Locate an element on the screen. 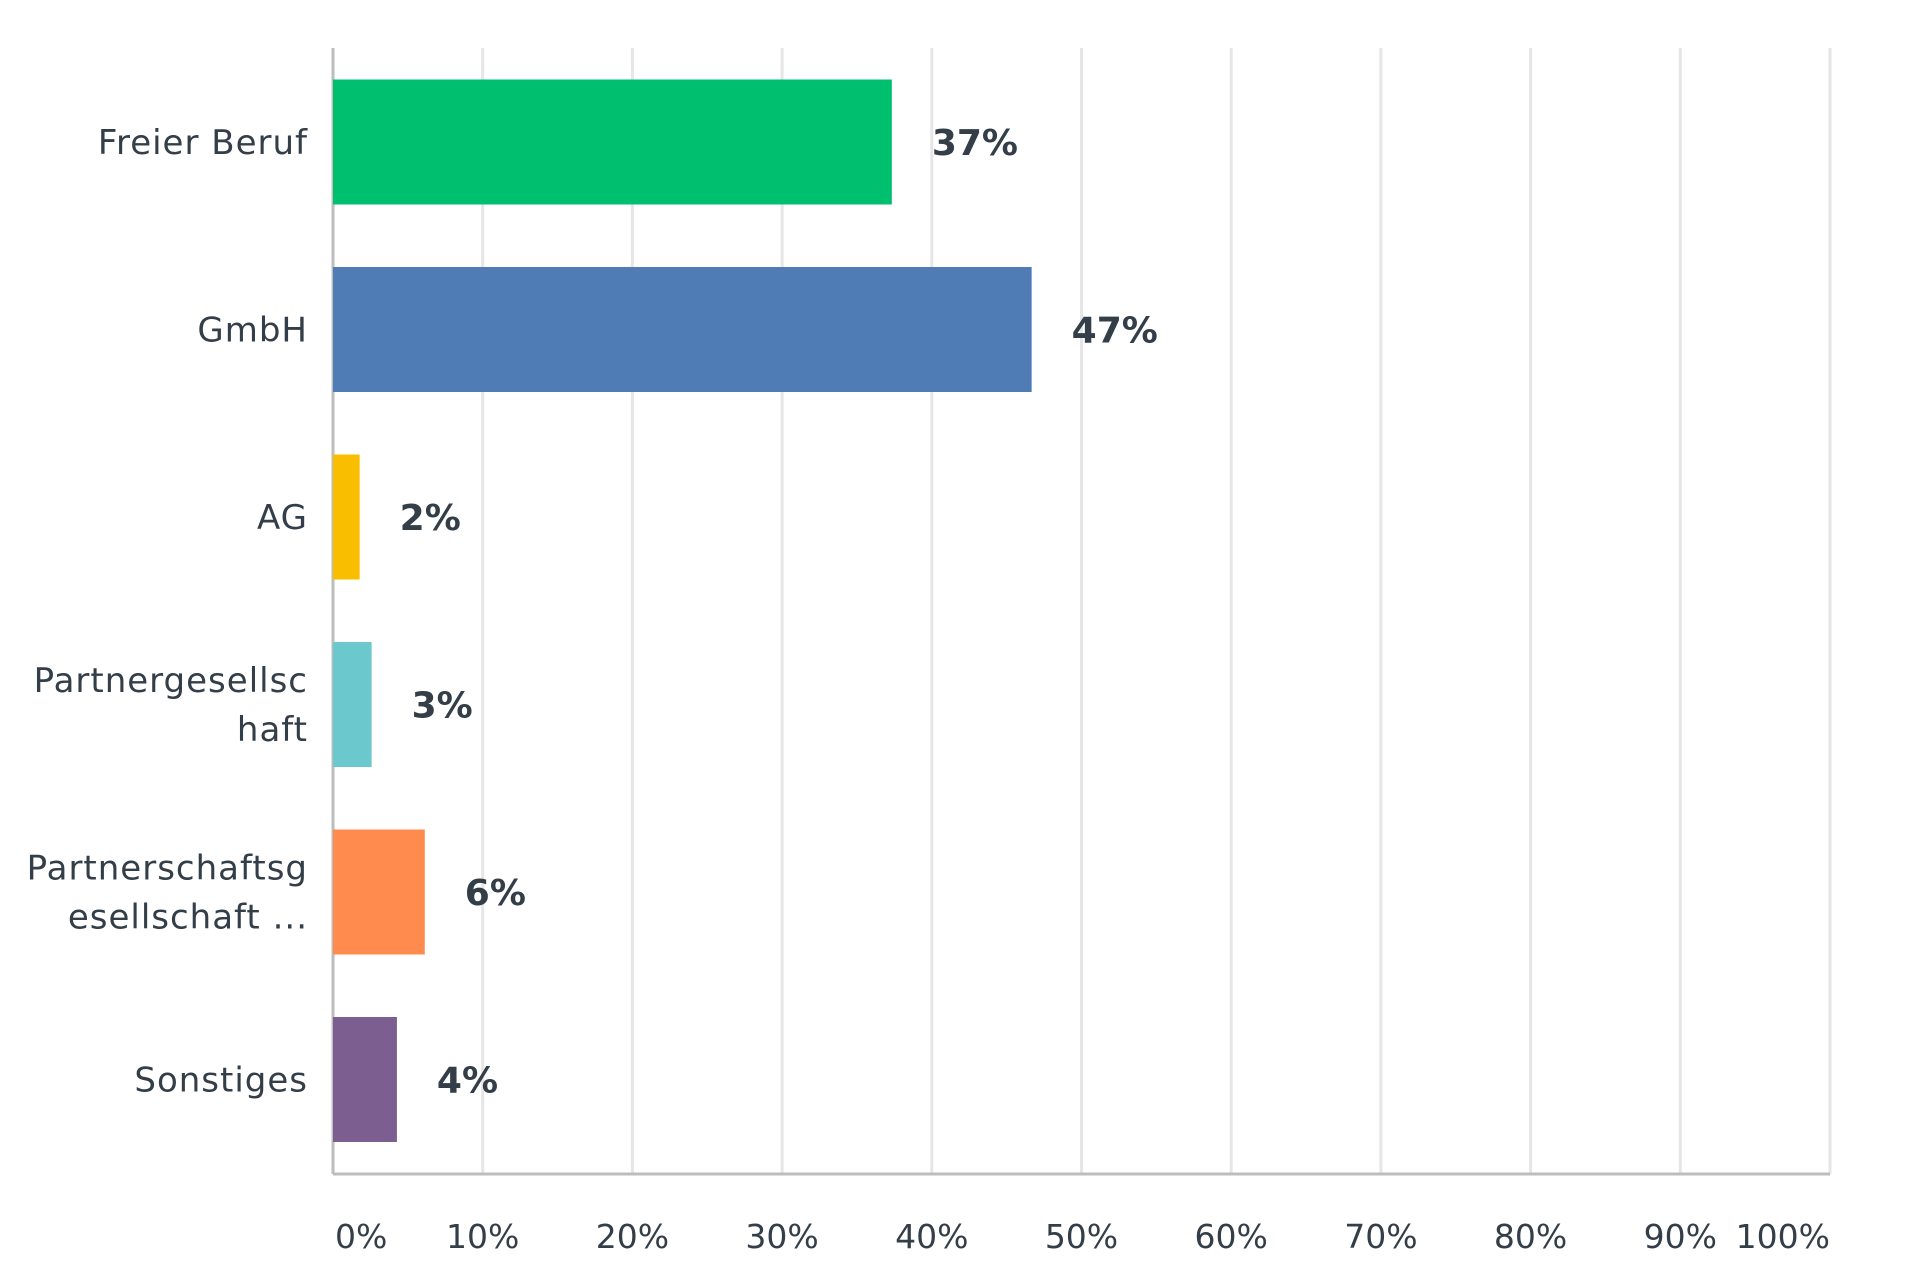 The height and width of the screenshot is (1269, 1920). data-label: 6% is located at coordinates (495, 893).